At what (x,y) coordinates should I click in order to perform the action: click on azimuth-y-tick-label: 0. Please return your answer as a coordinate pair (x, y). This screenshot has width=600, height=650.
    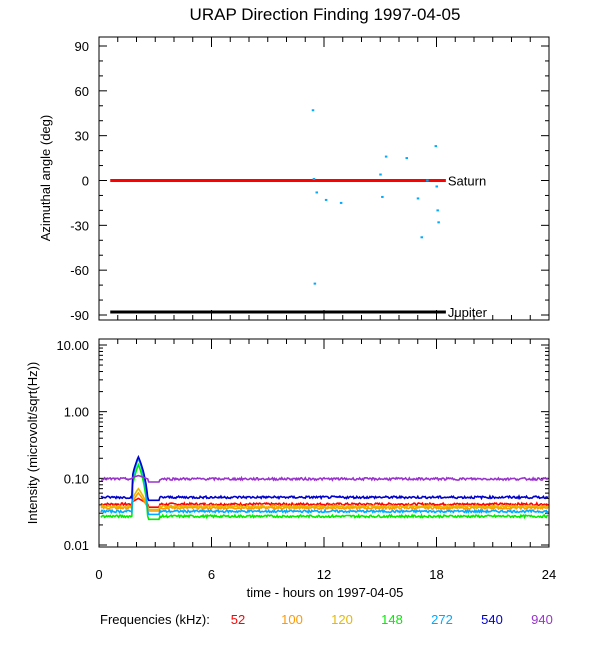
    Looking at the image, I should click on (85, 181).